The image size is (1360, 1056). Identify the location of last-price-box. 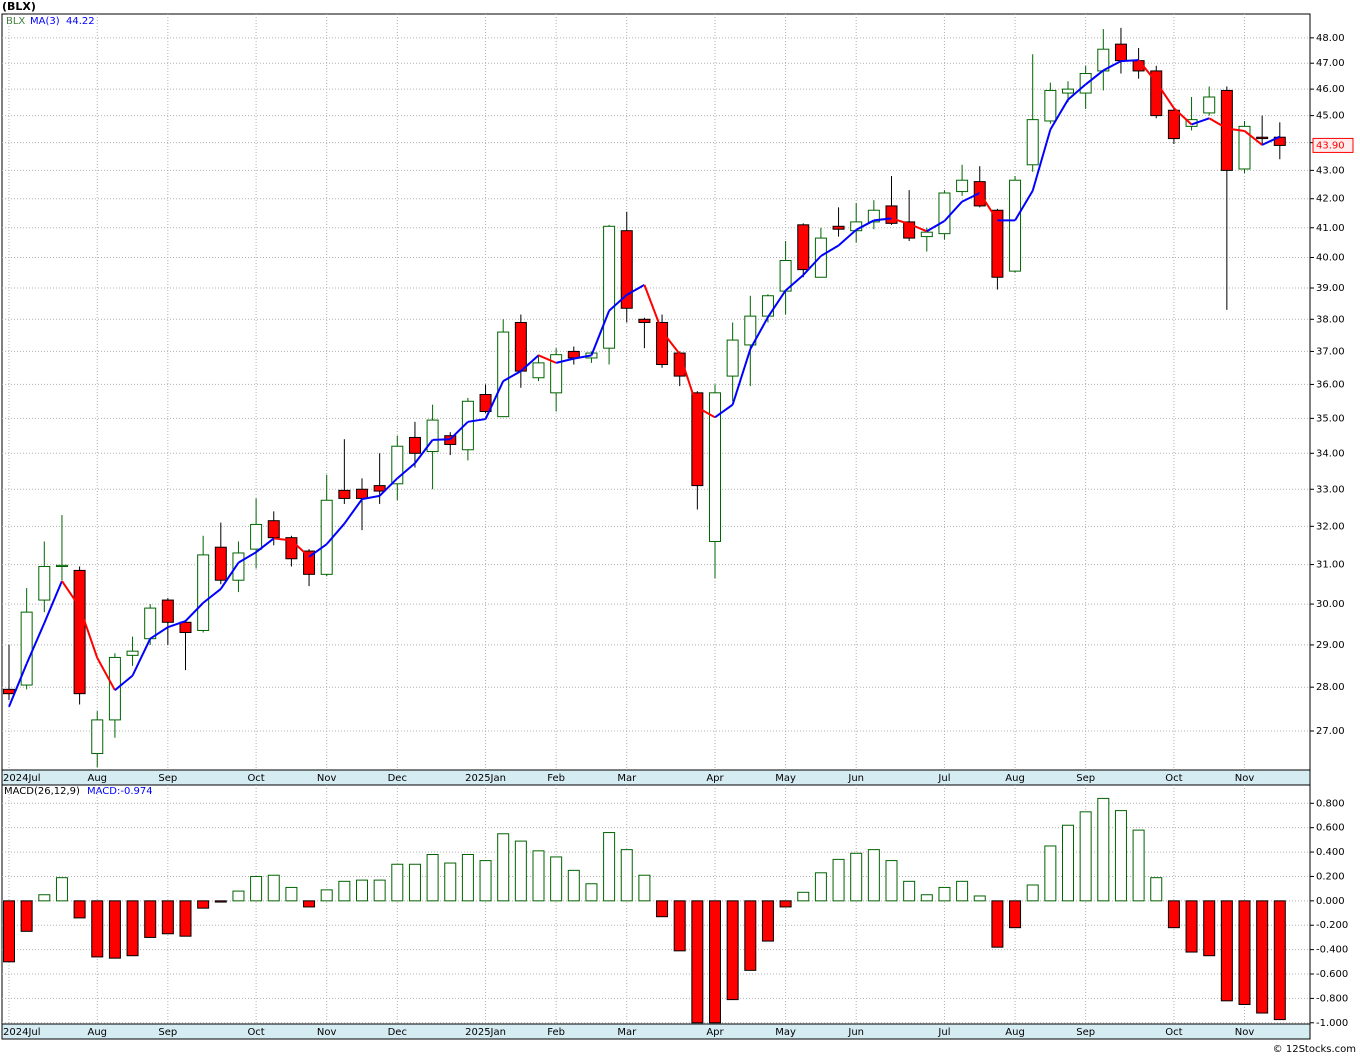
(1333, 145).